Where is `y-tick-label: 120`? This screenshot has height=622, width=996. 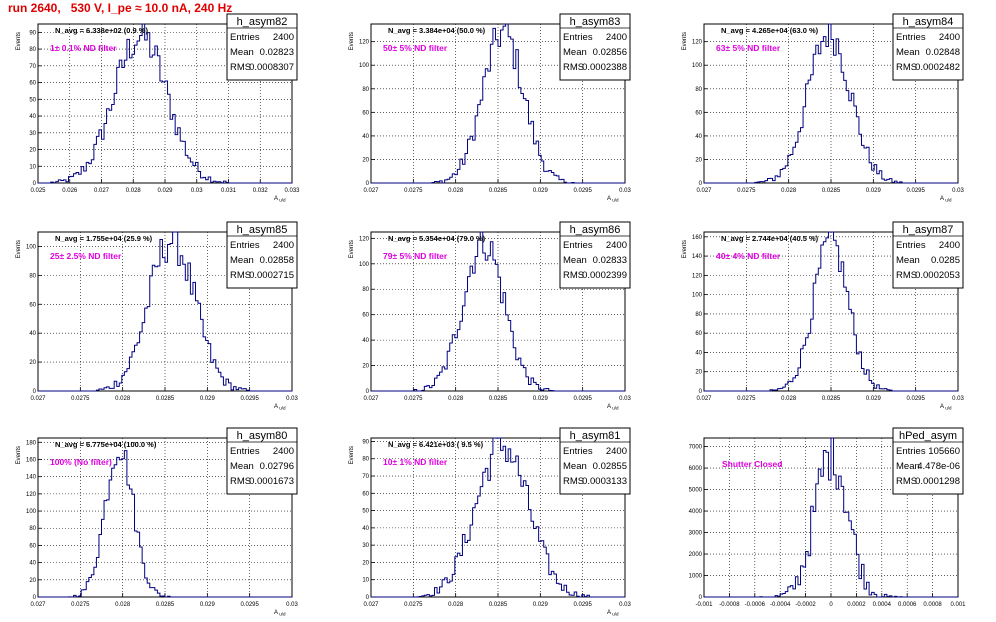
y-tick-label: 120 is located at coordinates (31, 495).